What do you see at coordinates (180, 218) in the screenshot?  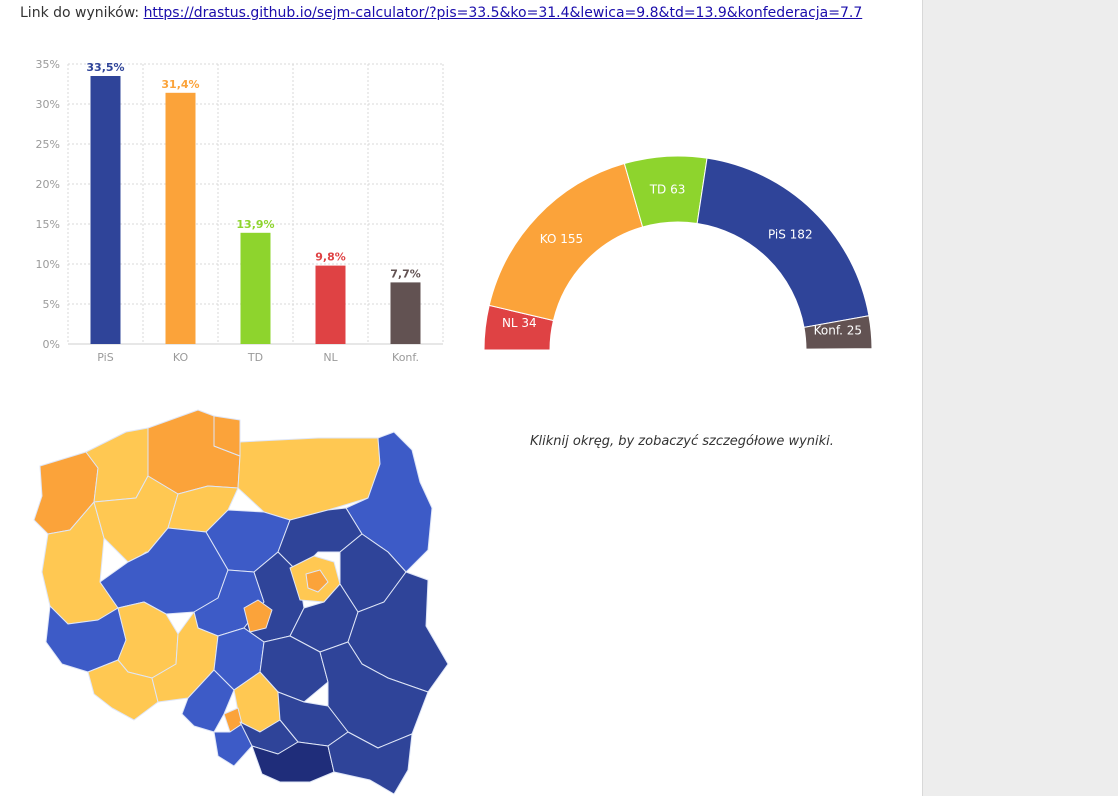 I see `bar-ko` at bounding box center [180, 218].